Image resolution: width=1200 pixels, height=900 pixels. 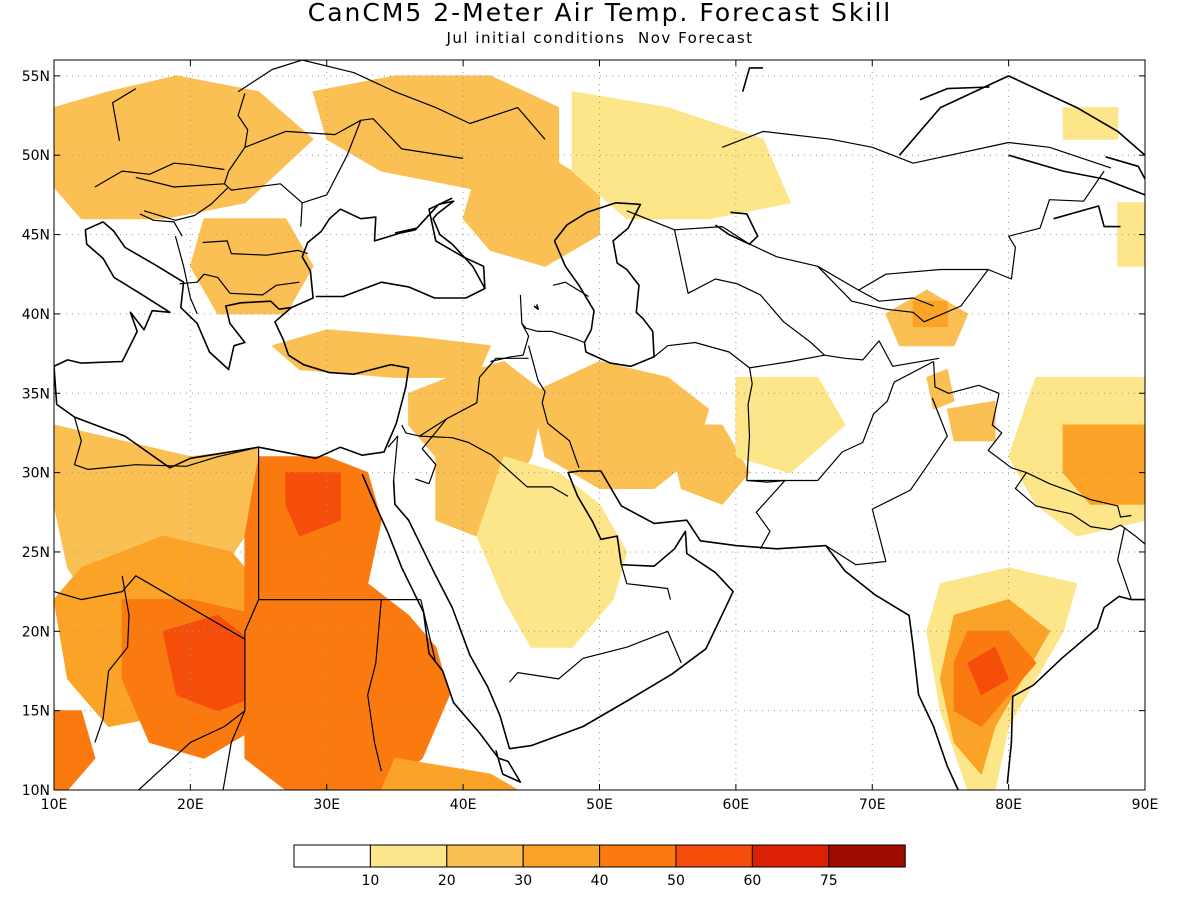 I want to click on colorbar-label: 50, so click(x=676, y=881).